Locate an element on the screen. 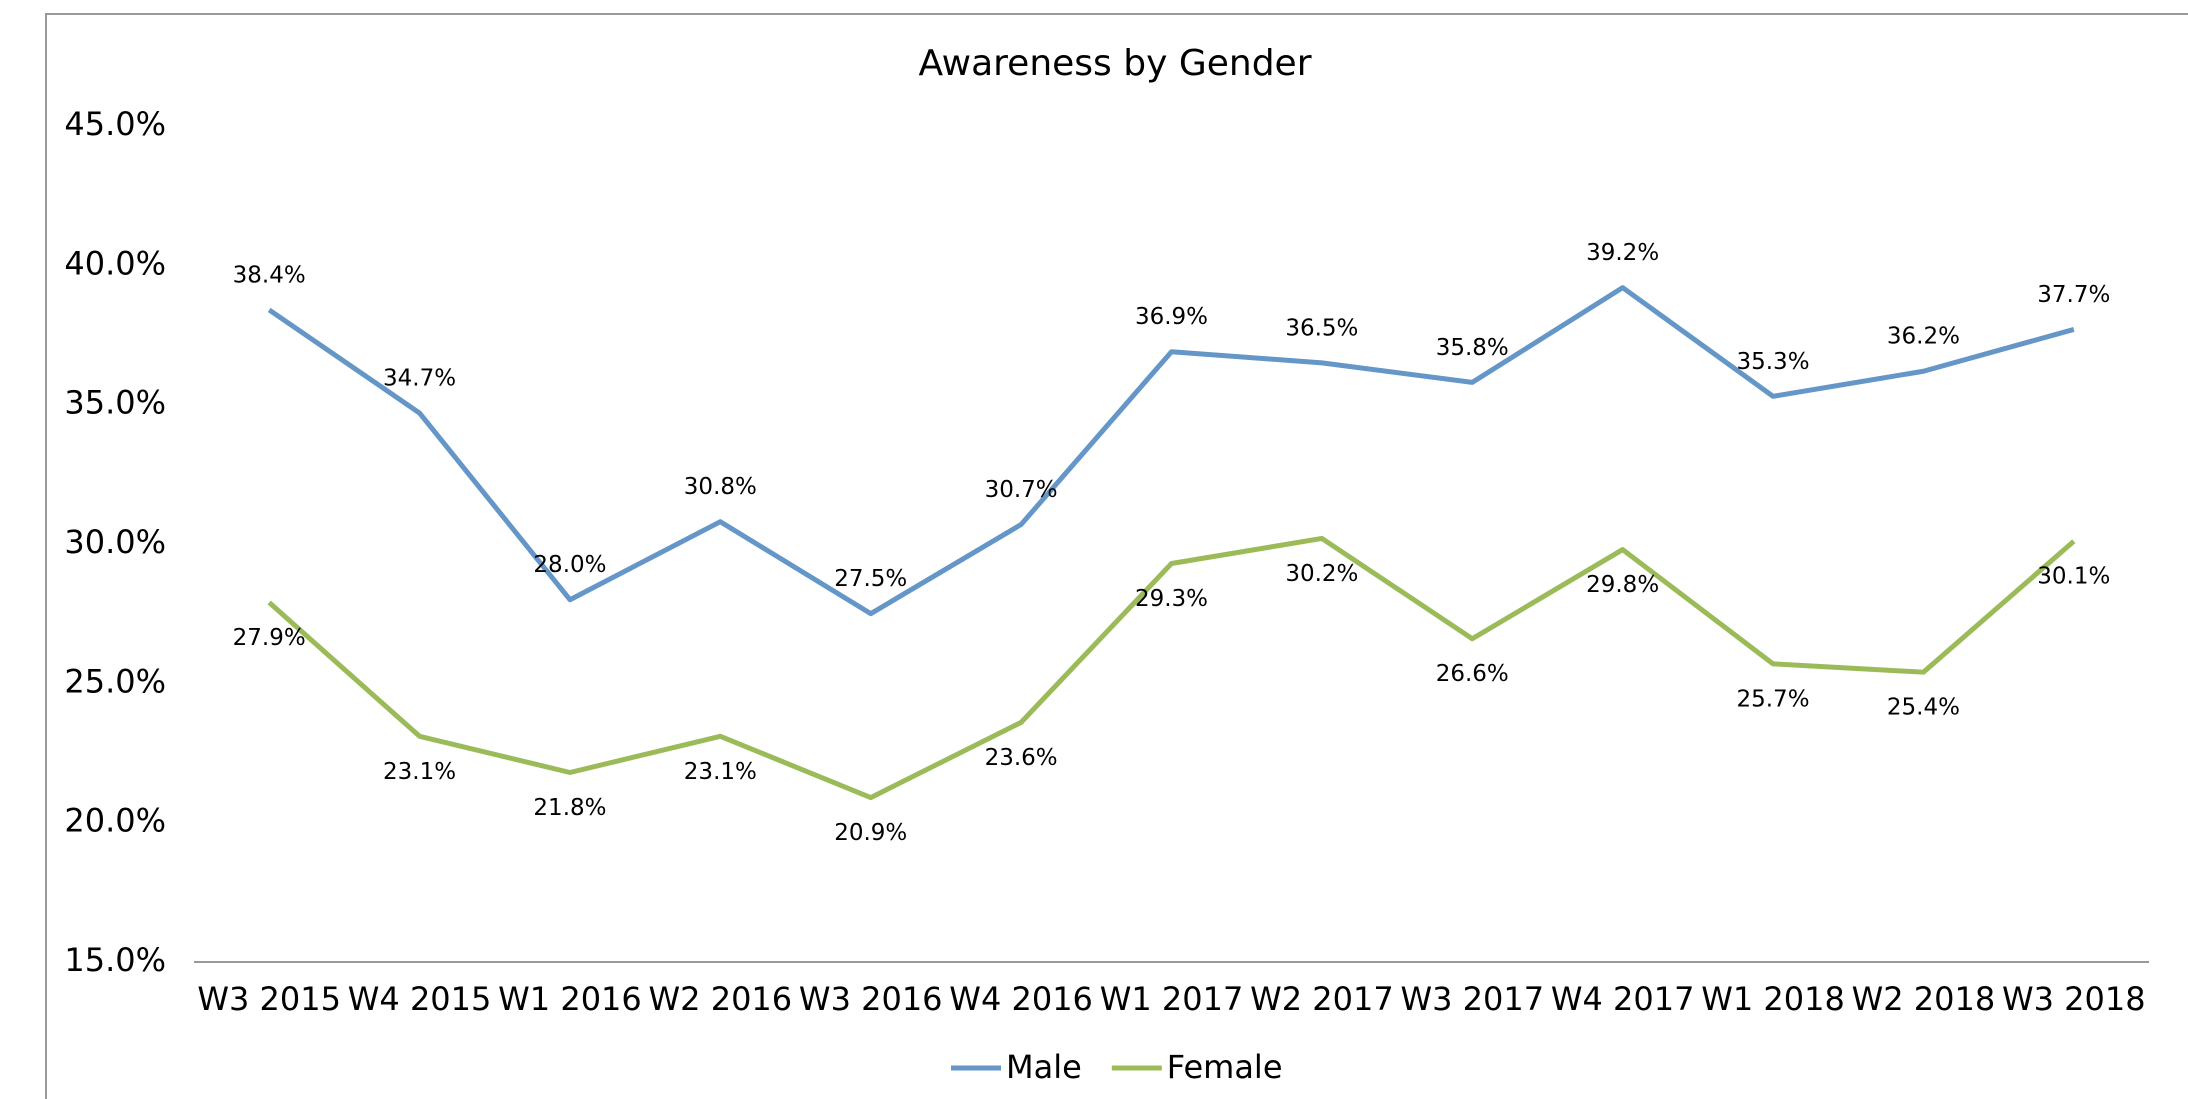  data-label: 30.2% is located at coordinates (1321, 574).